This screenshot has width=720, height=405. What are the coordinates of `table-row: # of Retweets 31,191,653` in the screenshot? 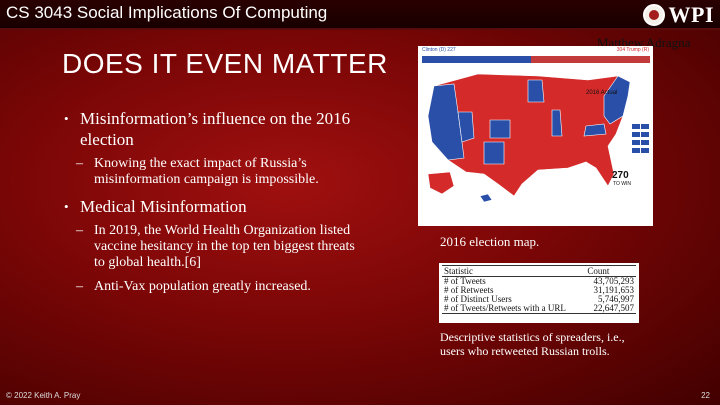 It's located at (539, 290).